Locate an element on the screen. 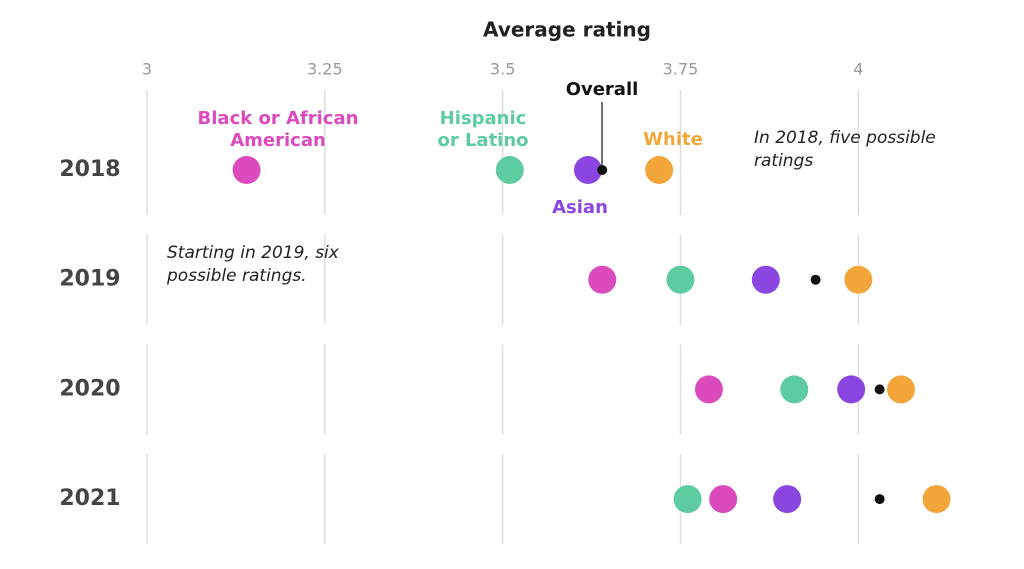  series-label: White is located at coordinates (673, 139).